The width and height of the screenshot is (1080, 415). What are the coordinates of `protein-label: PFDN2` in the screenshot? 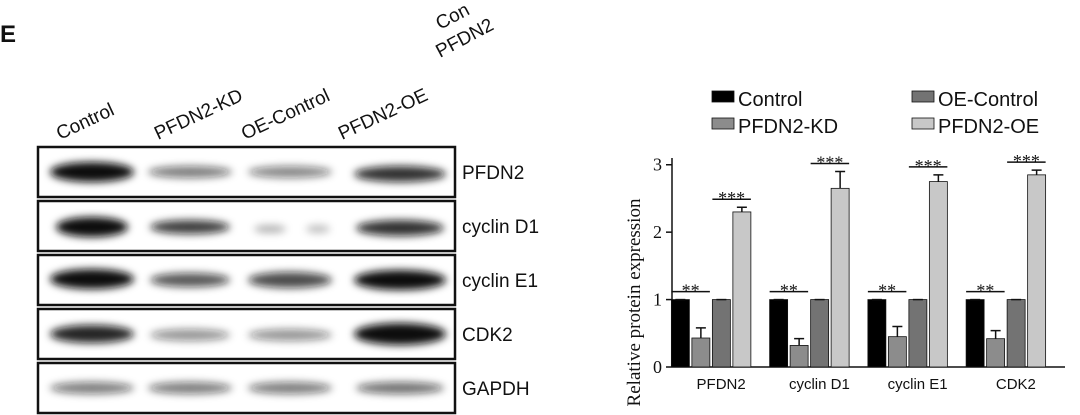 It's located at (493, 173).